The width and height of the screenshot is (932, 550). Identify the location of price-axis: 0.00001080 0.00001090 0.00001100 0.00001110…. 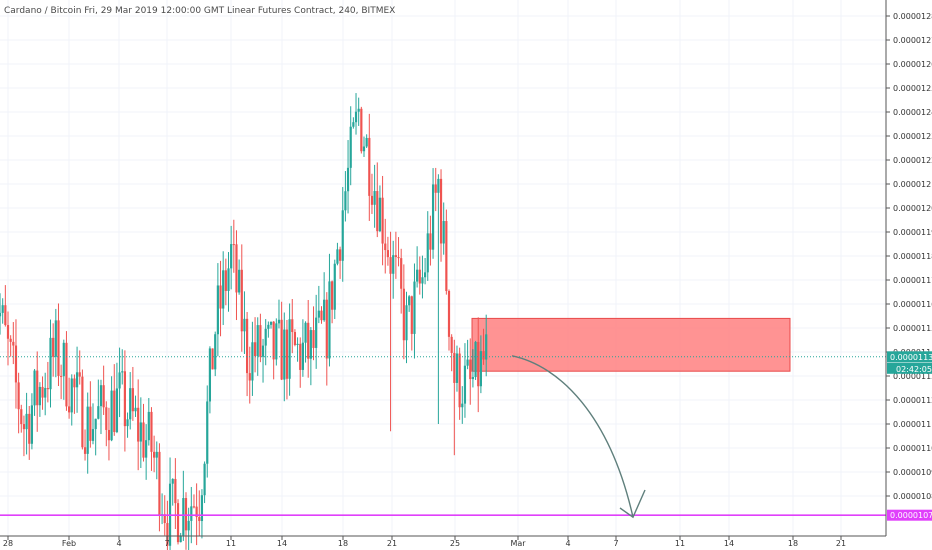
(908, 268).